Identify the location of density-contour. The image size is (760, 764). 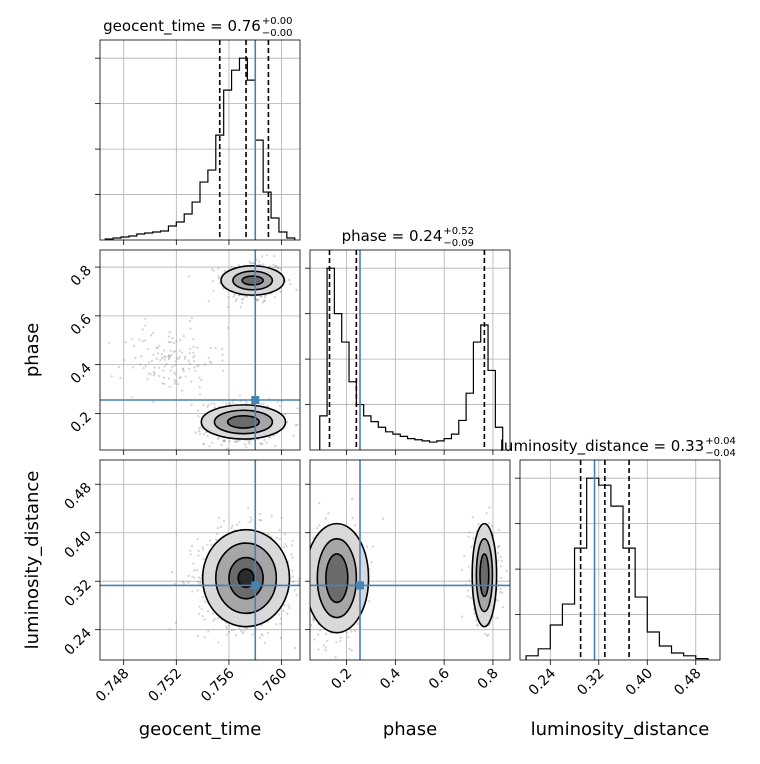
(243, 422).